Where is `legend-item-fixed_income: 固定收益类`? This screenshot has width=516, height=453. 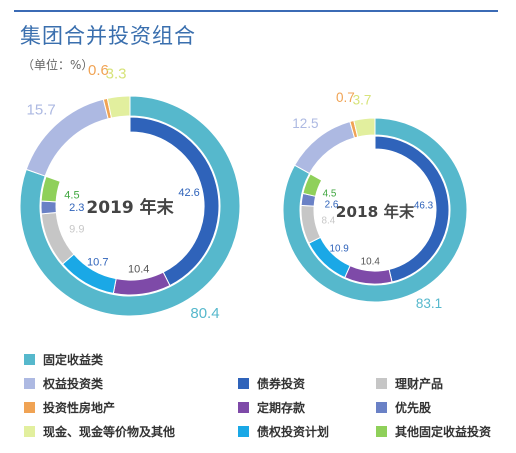 legend-item-fixed_income: 固定收益类 is located at coordinates (63, 359).